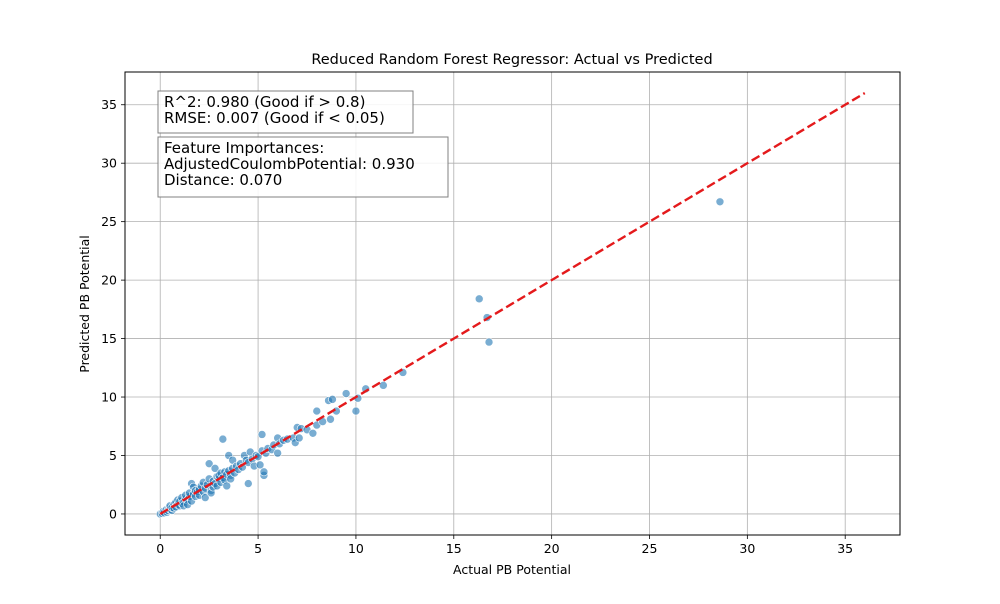 This screenshot has width=1000, height=604. I want to click on y-tick-label: 15, so click(109, 338).